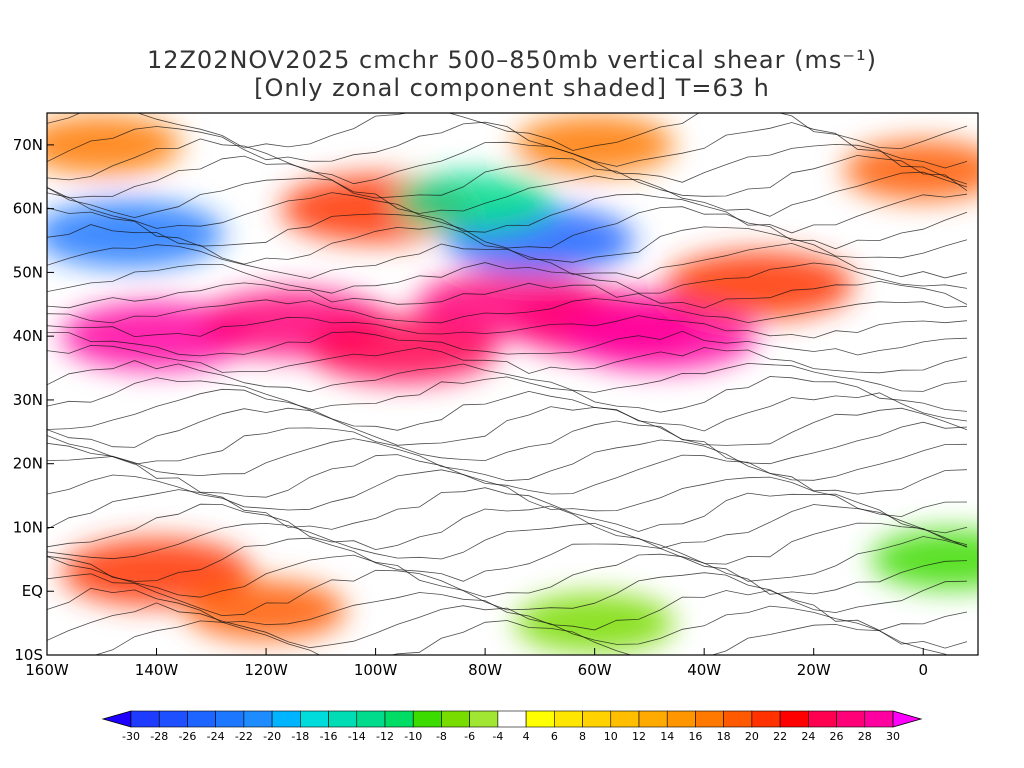 This screenshot has width=1024, height=768. I want to click on colorbar-below-arrow, so click(116, 719).